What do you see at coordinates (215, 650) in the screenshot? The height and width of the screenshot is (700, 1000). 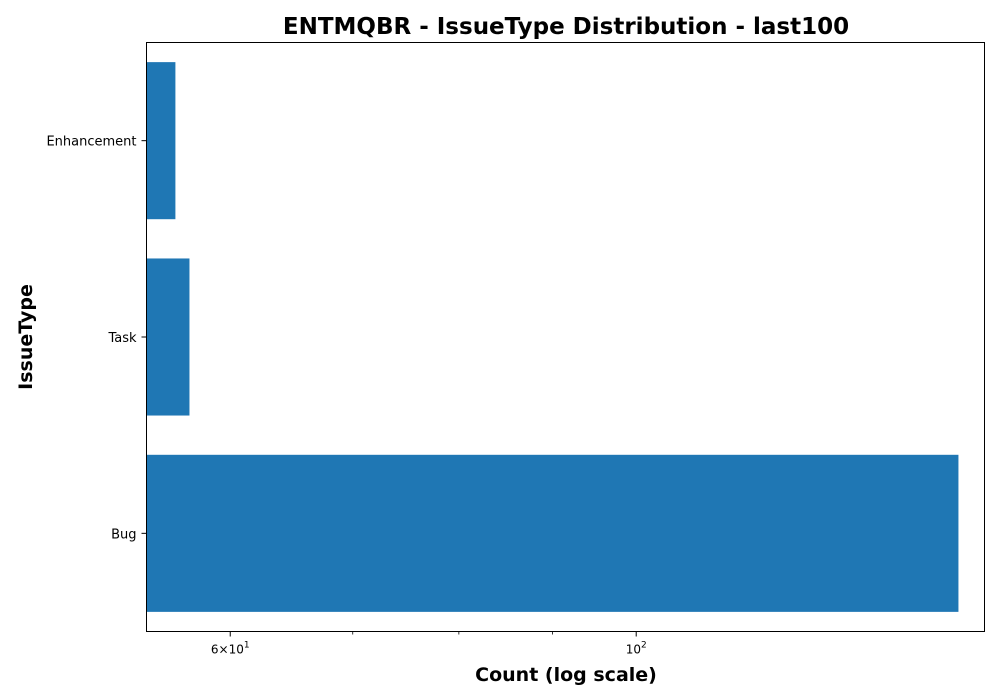 I see `x-tick-mantissa: 6` at bounding box center [215, 650].